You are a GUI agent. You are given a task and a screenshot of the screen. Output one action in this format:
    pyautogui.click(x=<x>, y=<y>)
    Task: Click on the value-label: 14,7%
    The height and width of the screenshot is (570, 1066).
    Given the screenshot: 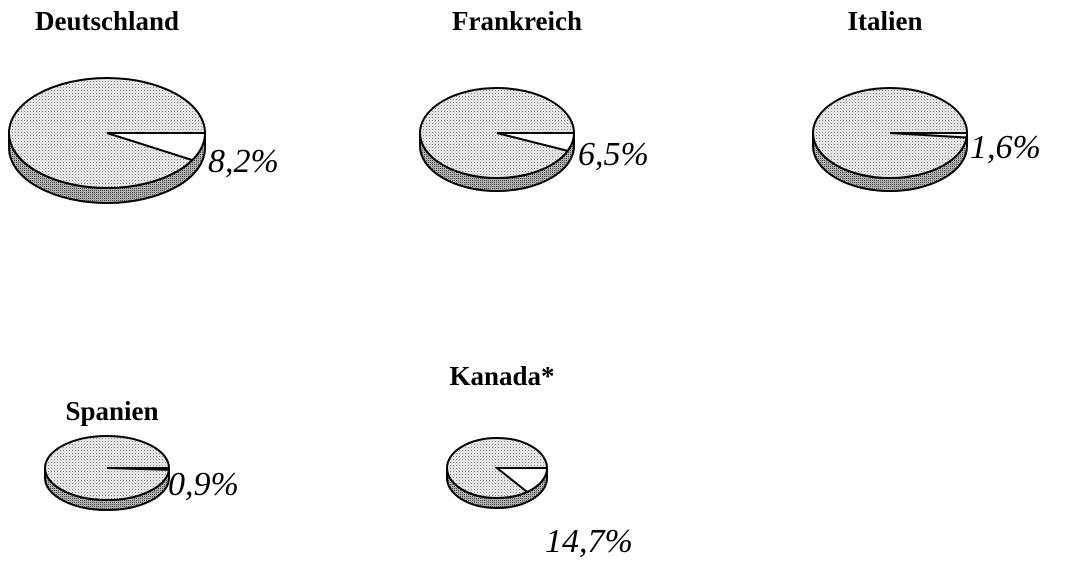 What is the action you would take?
    pyautogui.click(x=589, y=541)
    